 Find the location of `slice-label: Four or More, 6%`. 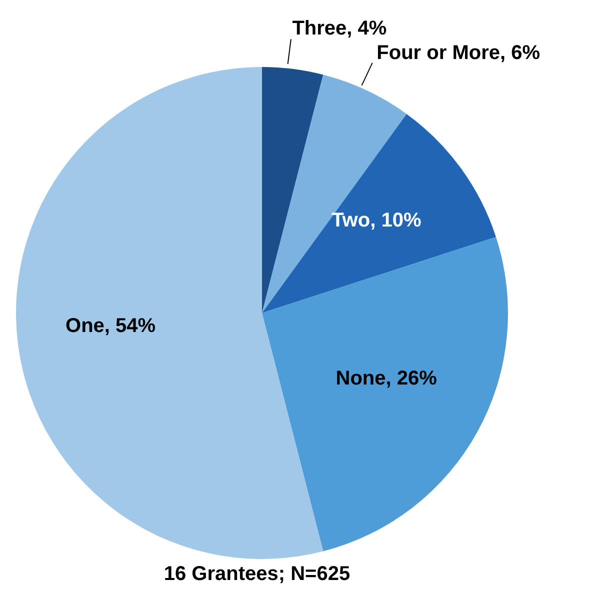

slice-label: Four or More, 6% is located at coordinates (458, 53).